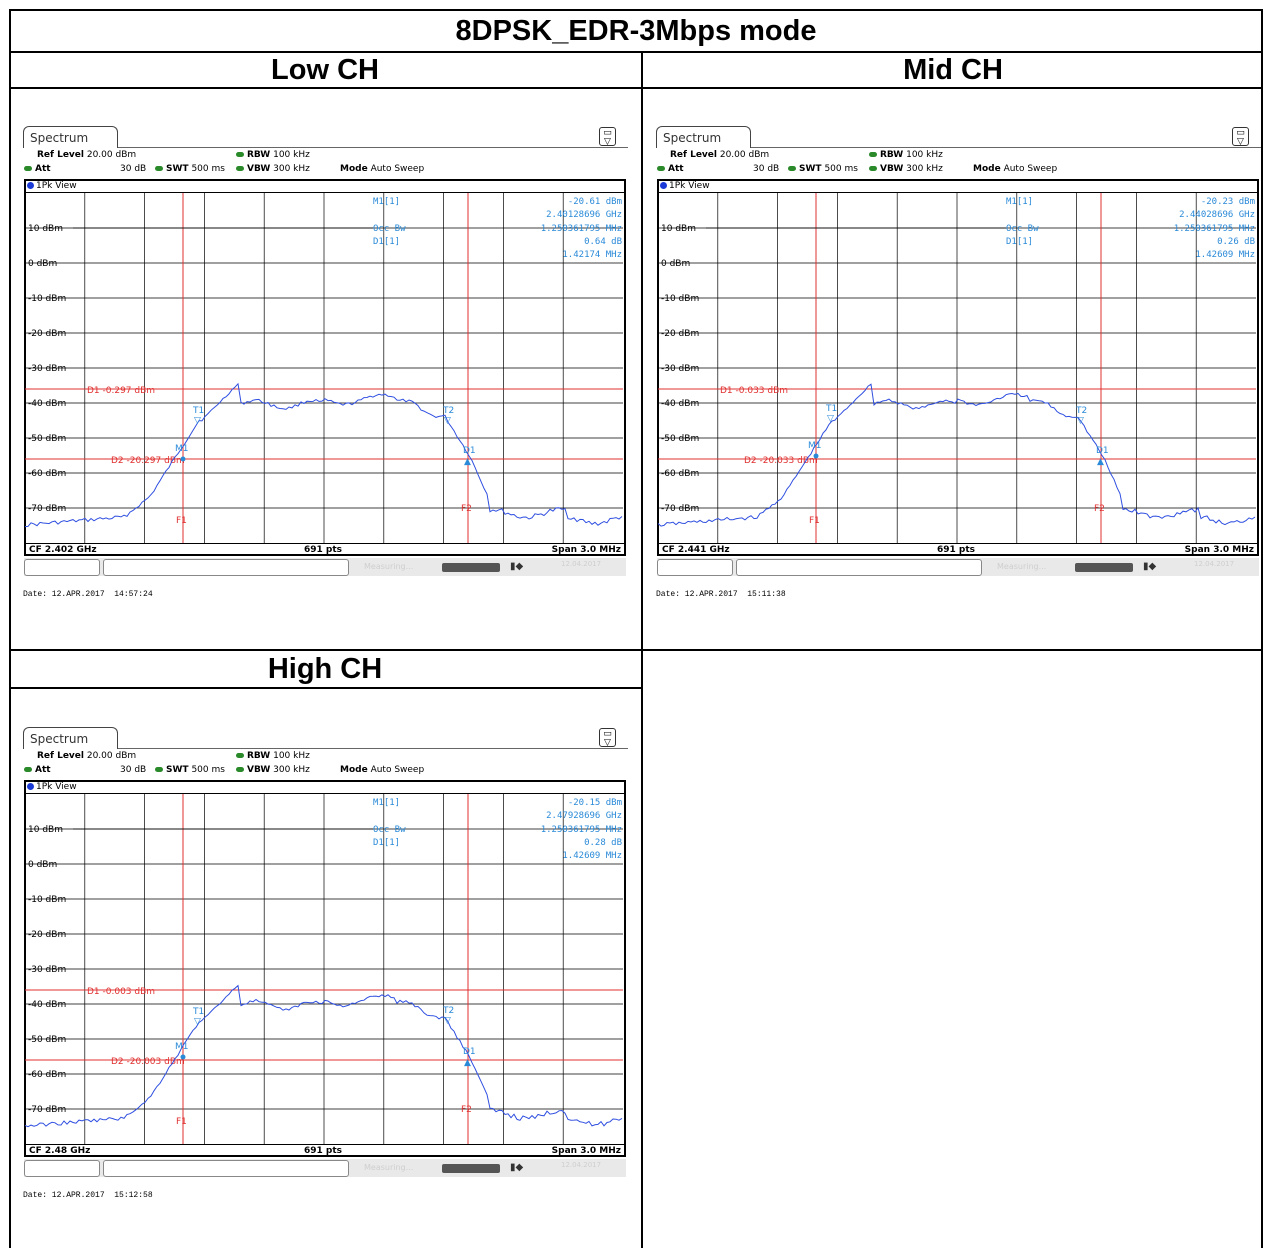 The width and height of the screenshot is (1264, 1248). What do you see at coordinates (386, 202) in the screenshot?
I see `m1-readout-label: M1[1]` at bounding box center [386, 202].